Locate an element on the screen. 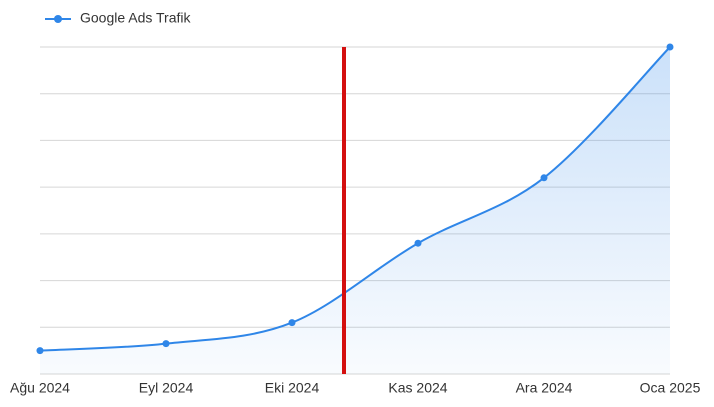 Image resolution: width=714 pixels, height=407 pixels. legend-label: Google Ads Trafik is located at coordinates (136, 18).